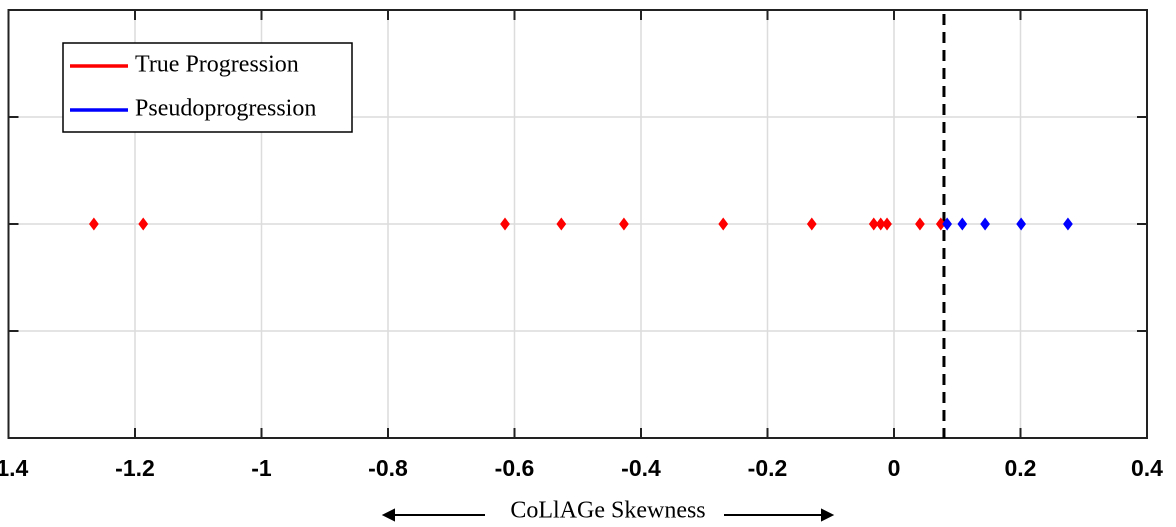 The height and width of the screenshot is (527, 1176). Describe the element at coordinates (515, 468) in the screenshot. I see `x-tick-label: -0.6` at that location.